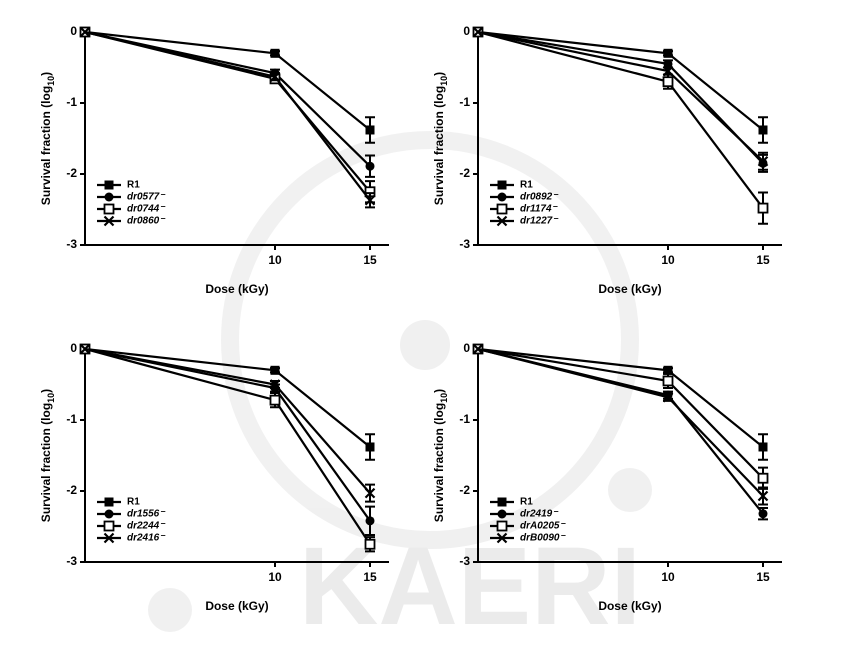  Describe the element at coordinates (146, 197) in the screenshot. I see `legend-label: dr0577⁻` at that location.